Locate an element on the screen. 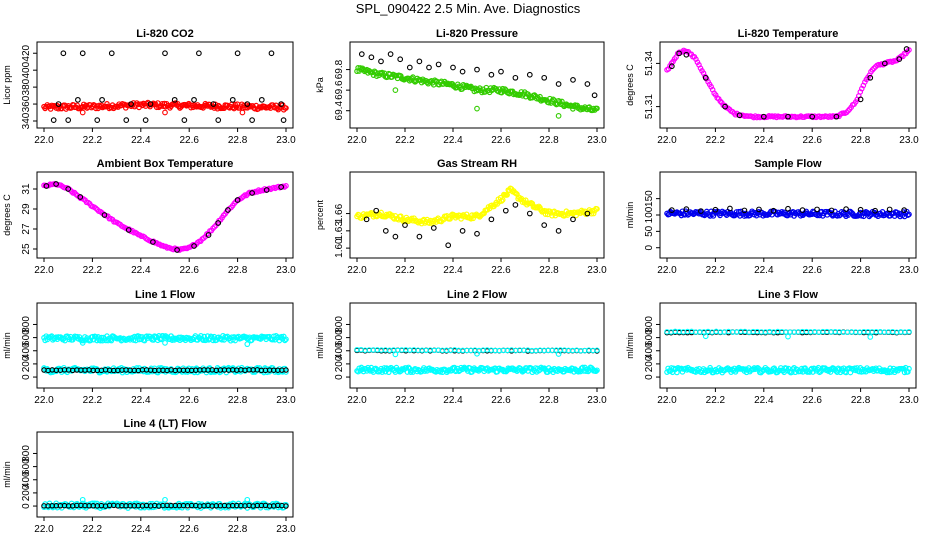 This screenshot has width=936, height=540. y-tick-label: 200 is located at coordinates (649, 363).